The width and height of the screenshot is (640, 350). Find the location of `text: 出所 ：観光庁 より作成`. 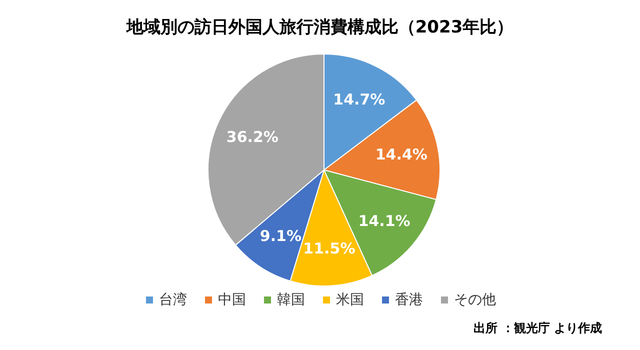

text: 出所 ：観光庁 より作成 is located at coordinates (538, 328).